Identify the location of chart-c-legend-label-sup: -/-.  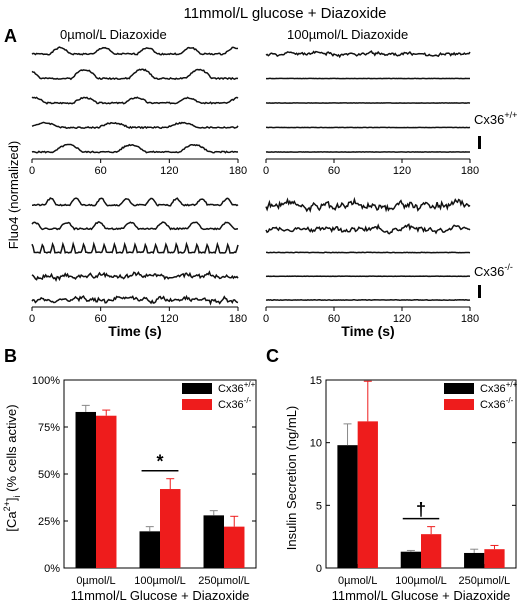
(510, 400).